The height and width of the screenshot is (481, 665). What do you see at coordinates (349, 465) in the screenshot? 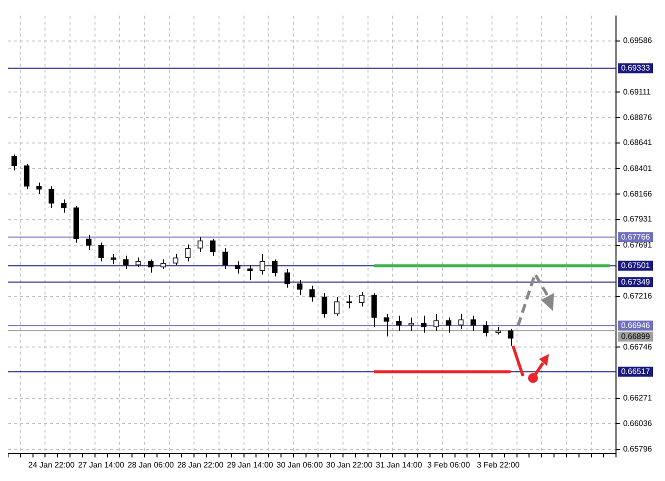
I see `x-tick-label: 30 Jan 22:00` at bounding box center [349, 465].